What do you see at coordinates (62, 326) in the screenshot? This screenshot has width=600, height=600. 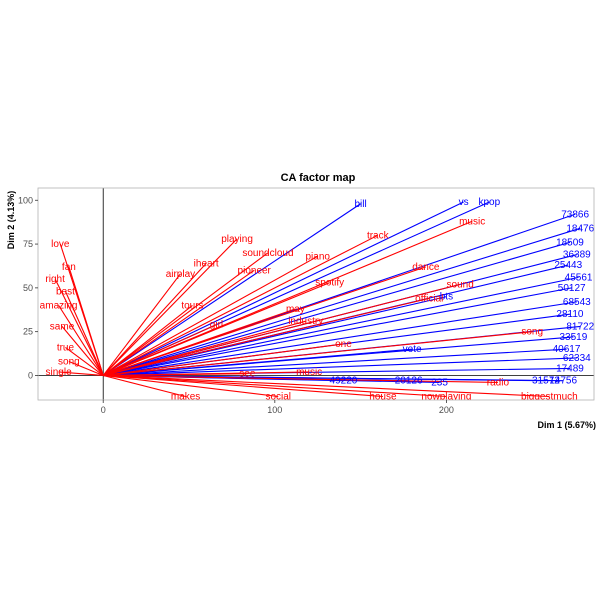 I see `column-point-label: same` at bounding box center [62, 326].